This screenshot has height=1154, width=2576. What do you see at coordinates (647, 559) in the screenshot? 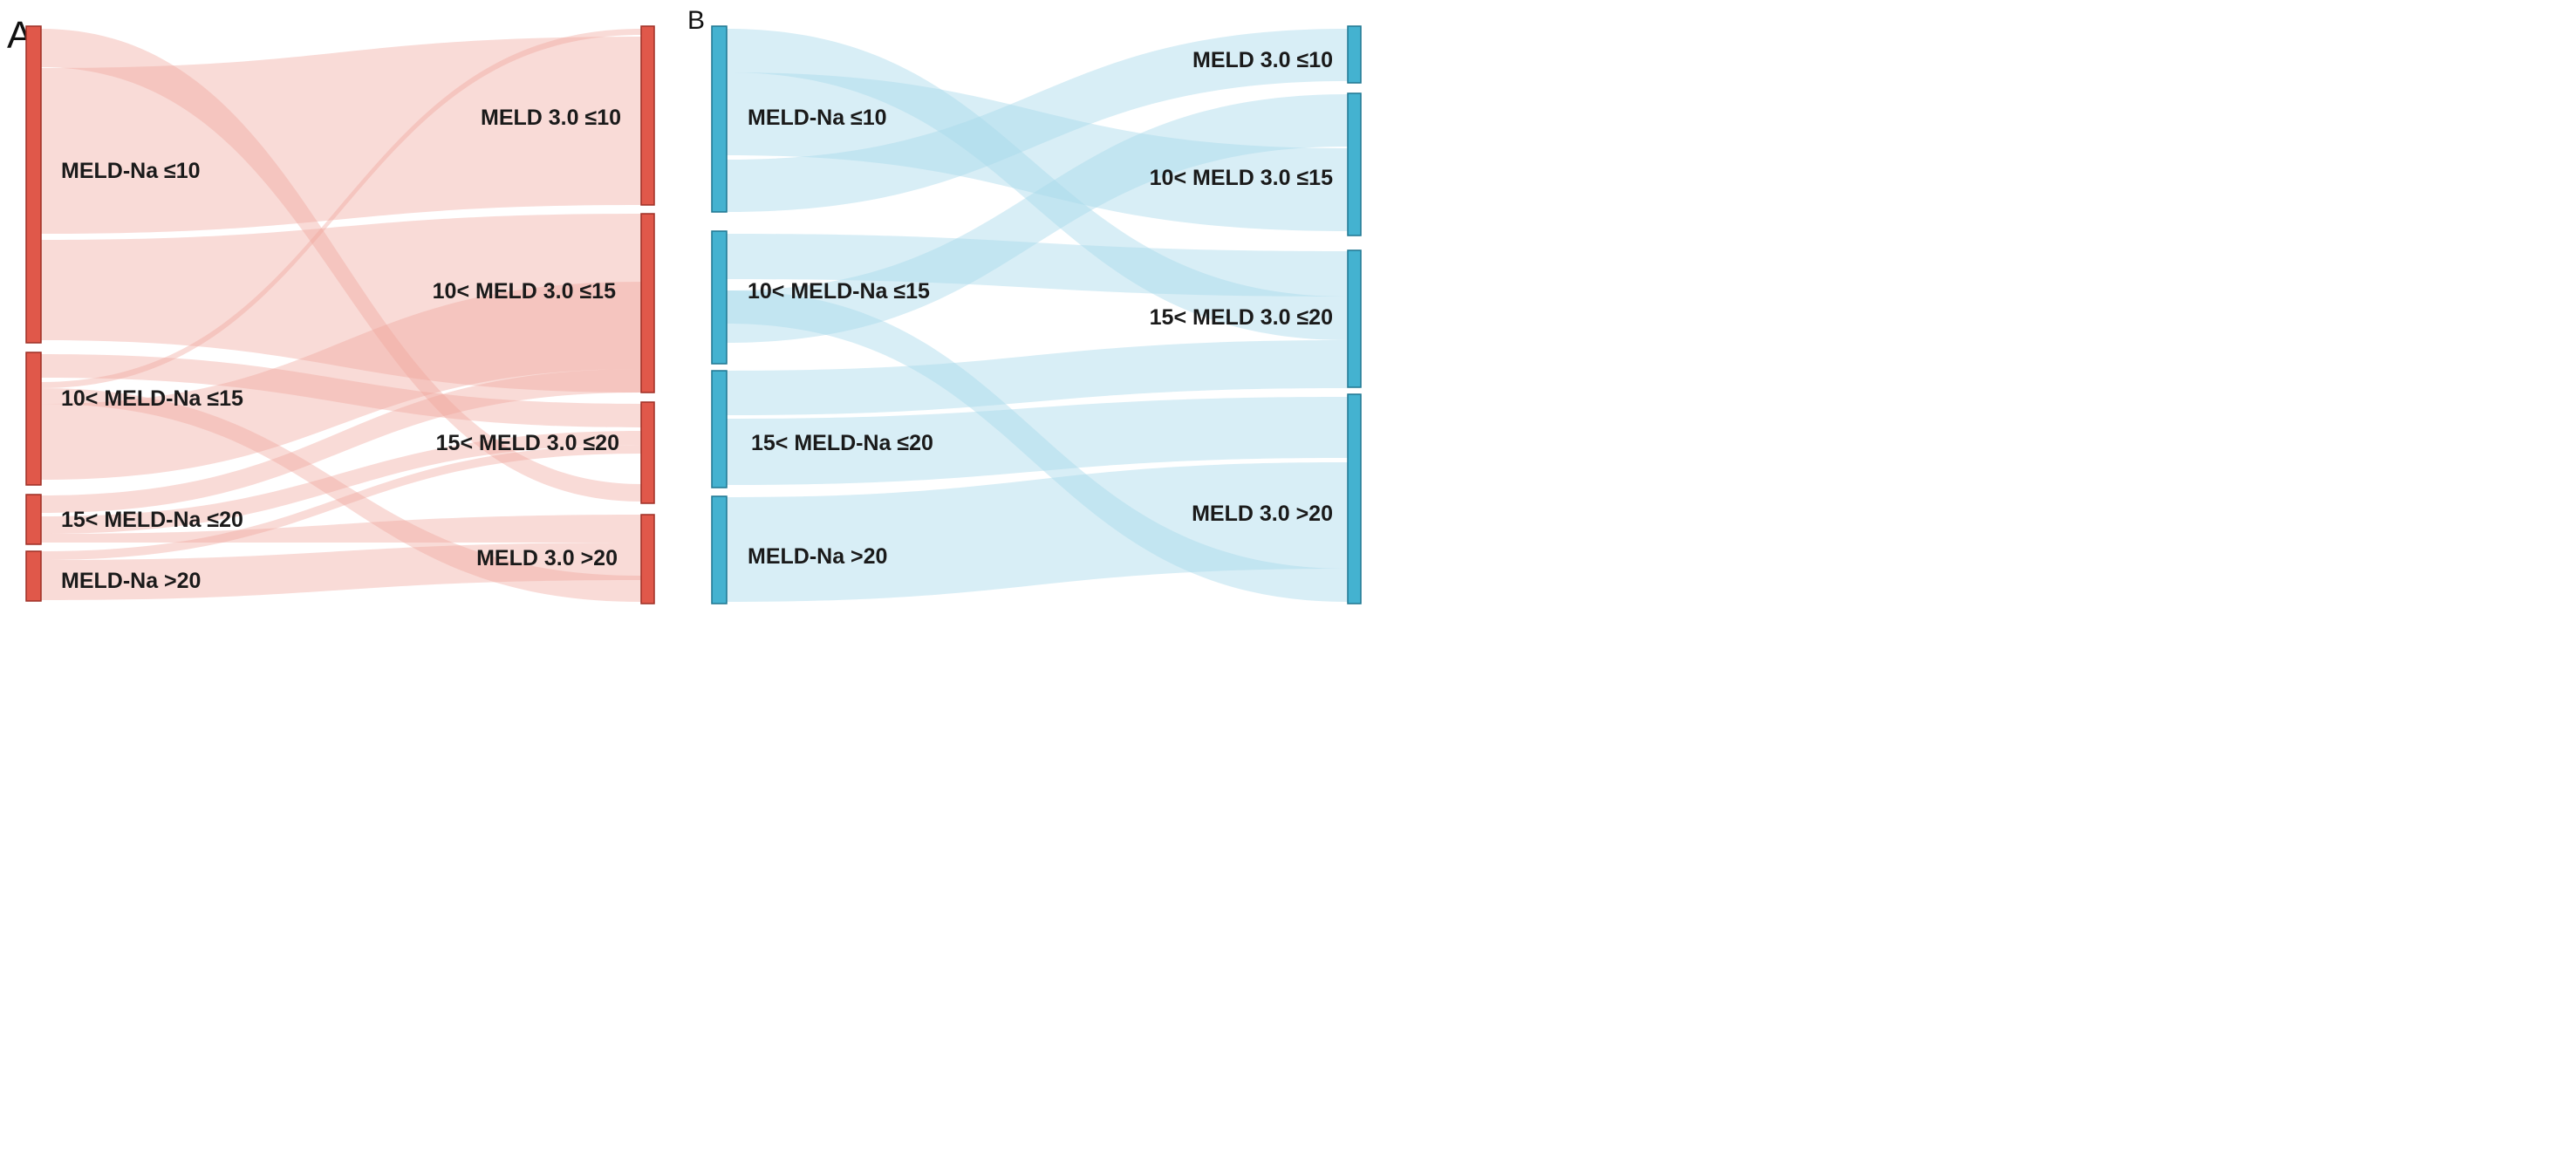
I see `node-a-meld30-gt20` at bounding box center [647, 559].